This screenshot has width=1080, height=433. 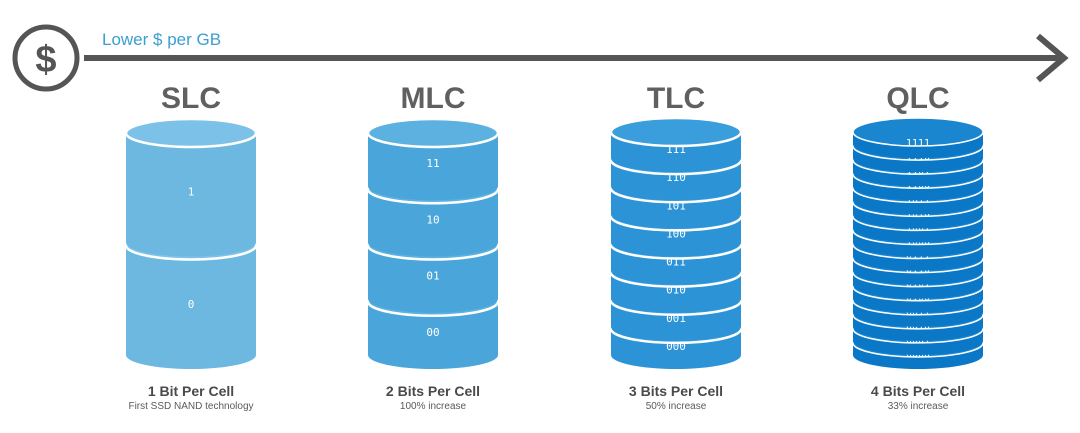 I want to click on tlc-level-label: 001, so click(x=676, y=318).